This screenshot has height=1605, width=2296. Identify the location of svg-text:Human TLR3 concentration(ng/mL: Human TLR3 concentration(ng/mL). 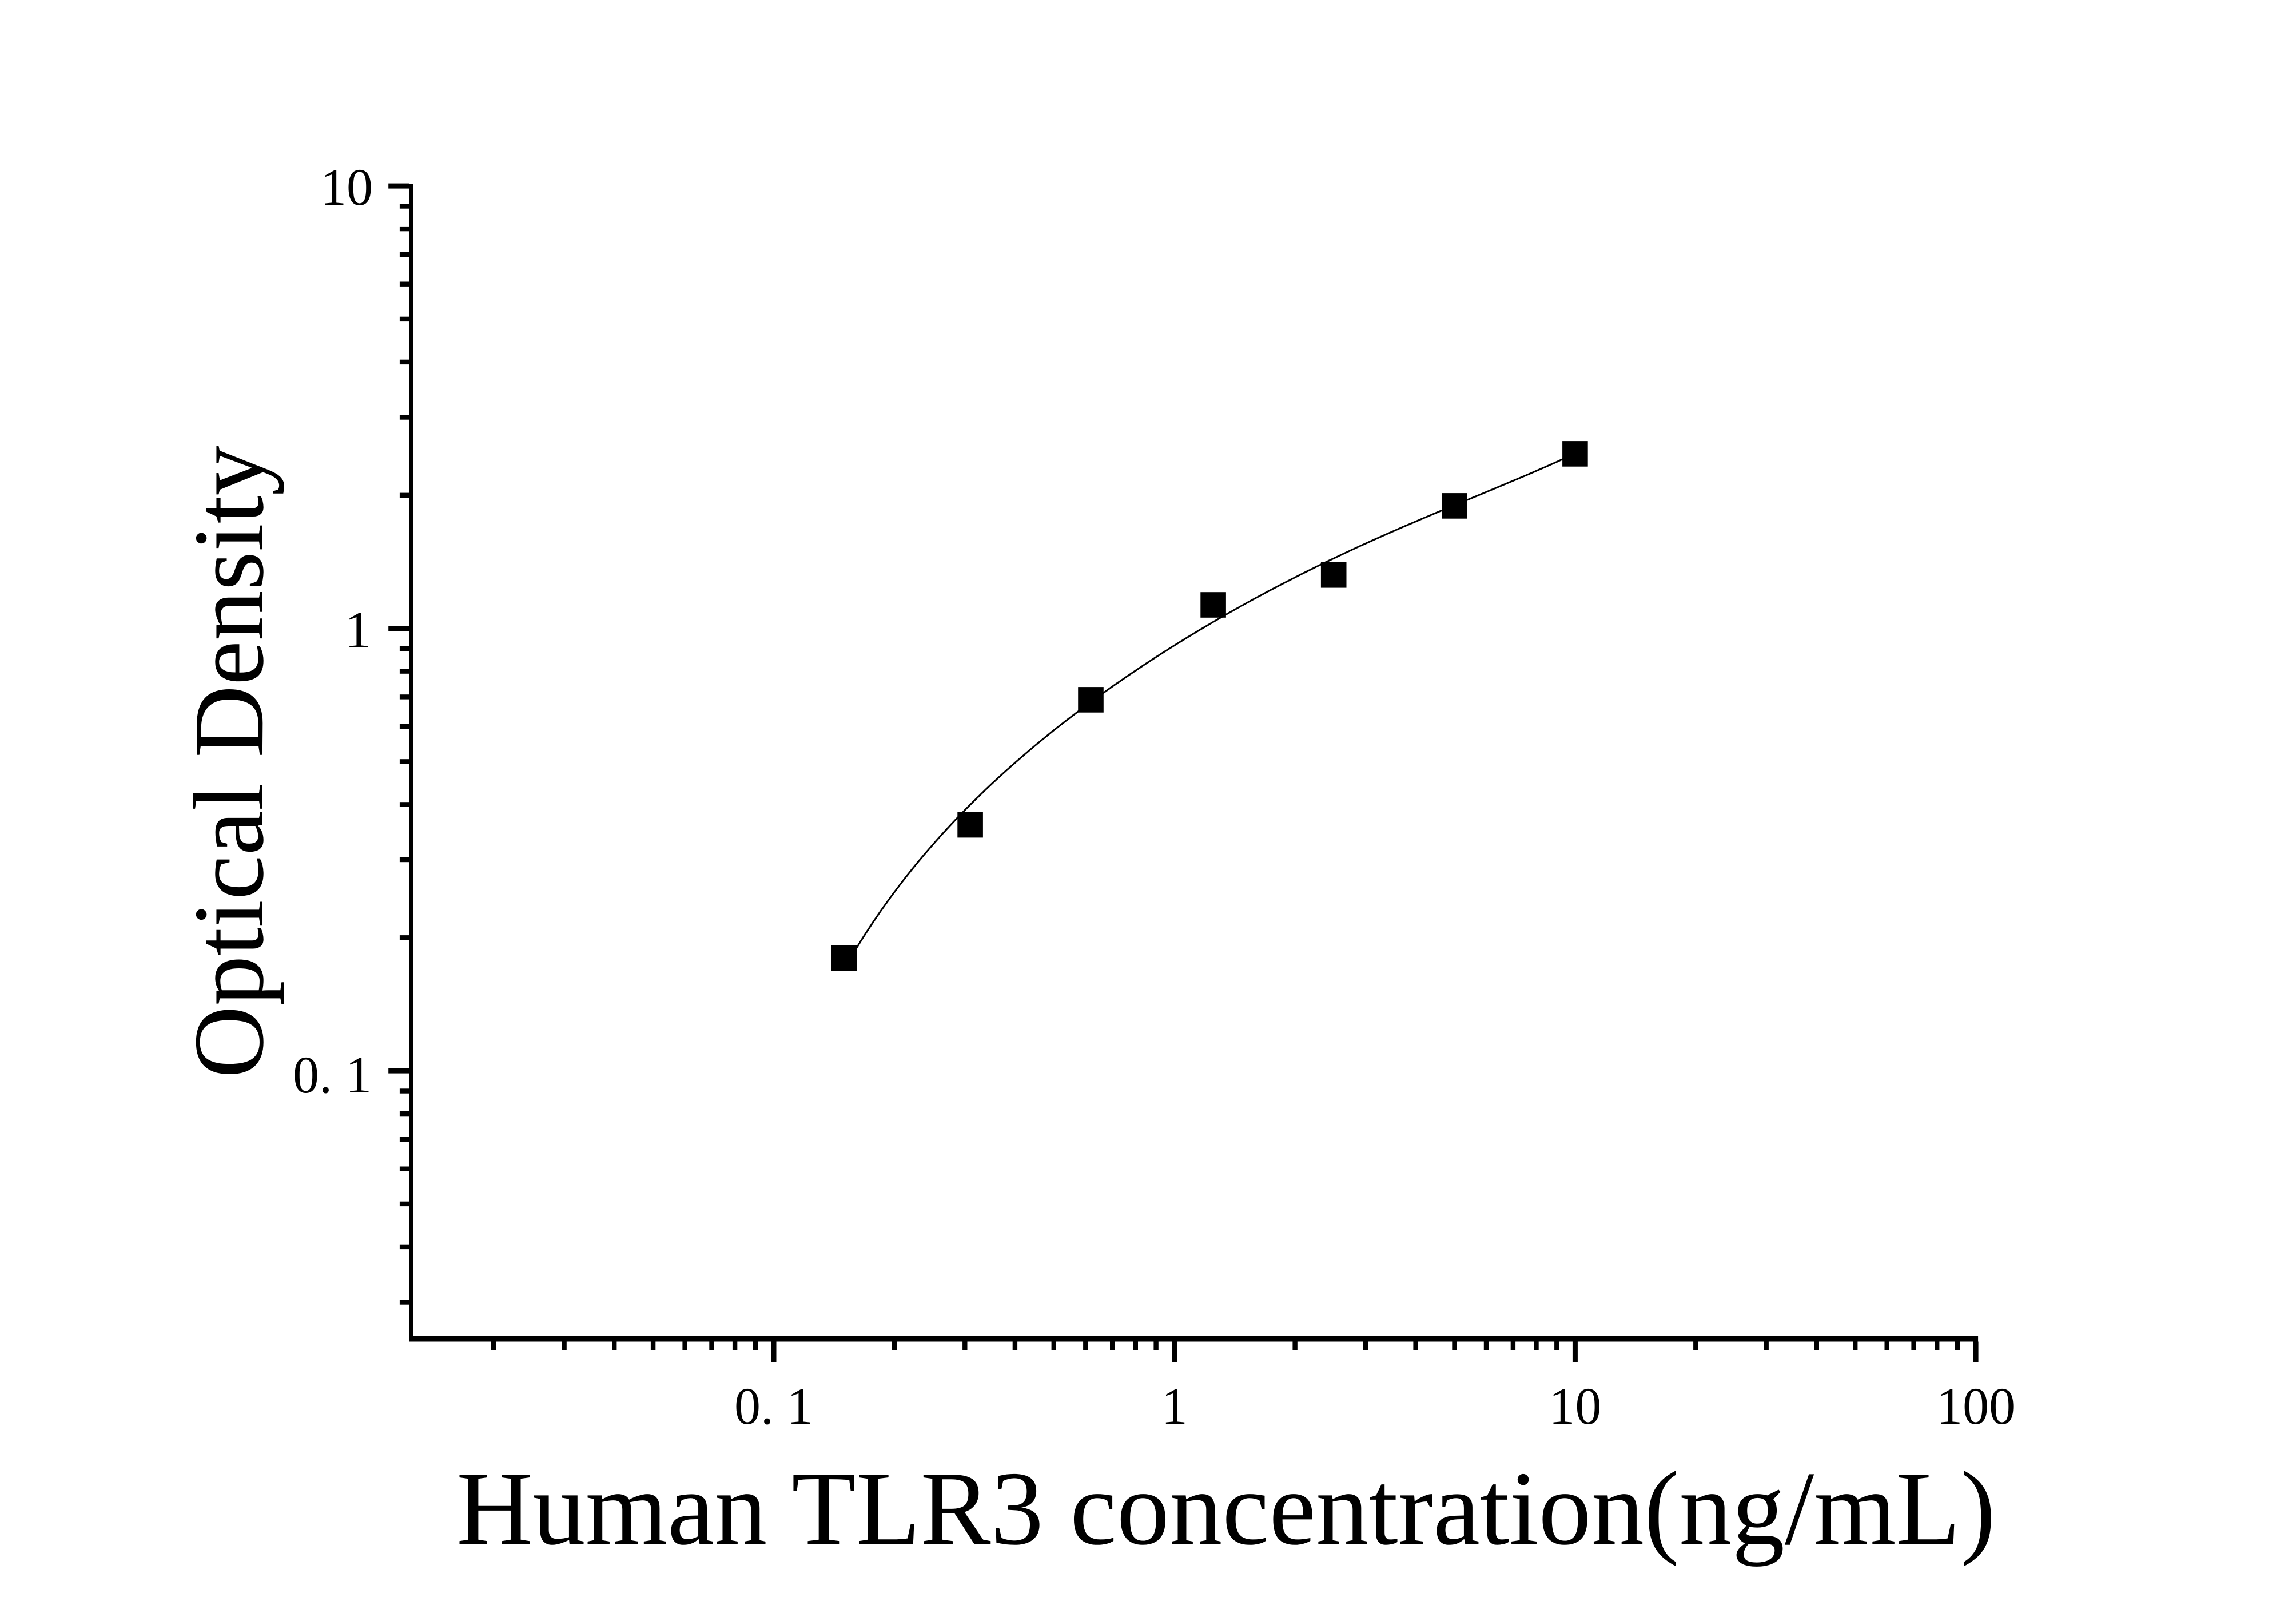
(1226, 1508).